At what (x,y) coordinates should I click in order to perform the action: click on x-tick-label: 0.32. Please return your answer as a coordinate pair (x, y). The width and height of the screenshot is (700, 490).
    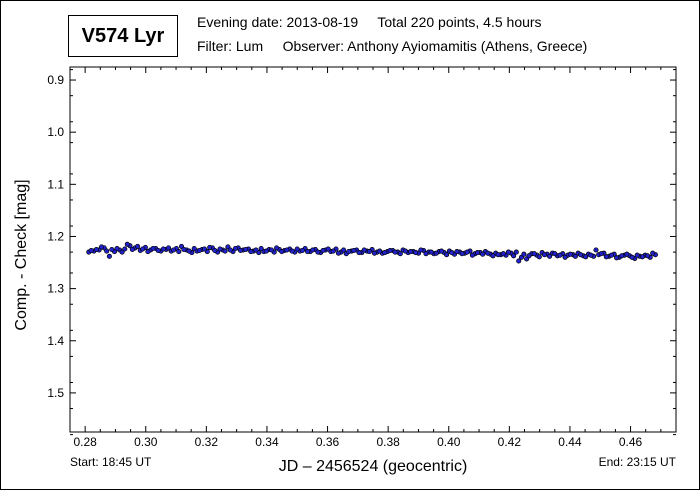
    Looking at the image, I should click on (207, 442).